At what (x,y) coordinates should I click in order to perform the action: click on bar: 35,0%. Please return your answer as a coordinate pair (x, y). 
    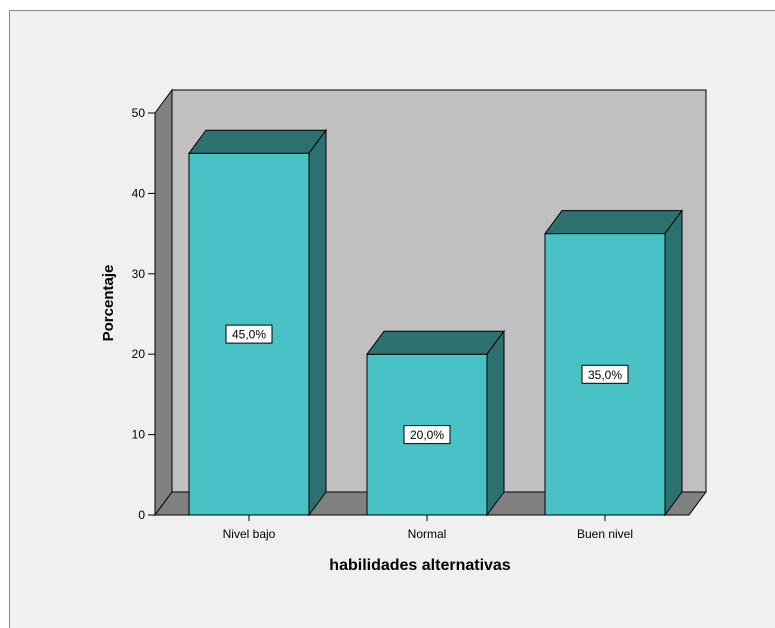
    Looking at the image, I should click on (613, 363).